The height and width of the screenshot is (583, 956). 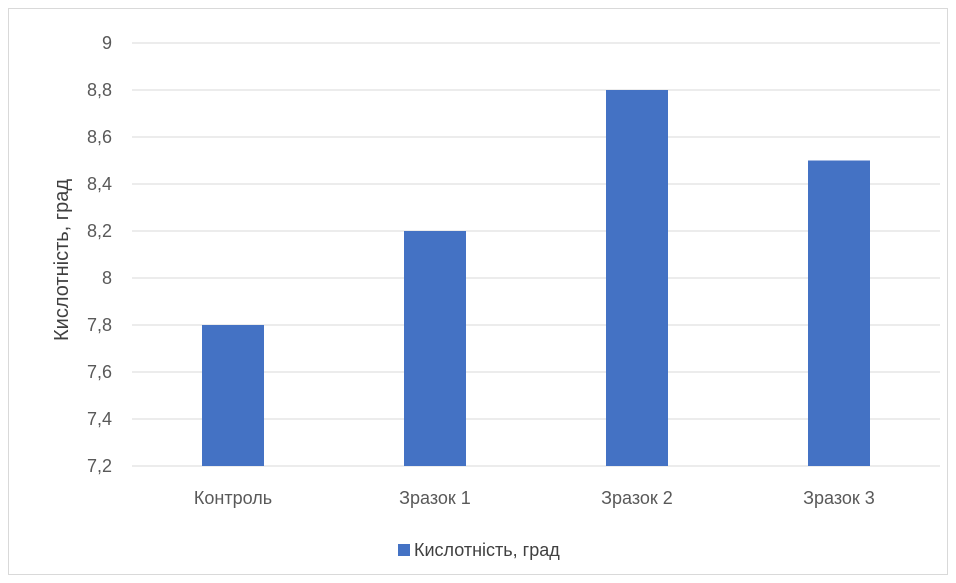 I want to click on x-tick-label: Зразок 2, so click(x=637, y=498).